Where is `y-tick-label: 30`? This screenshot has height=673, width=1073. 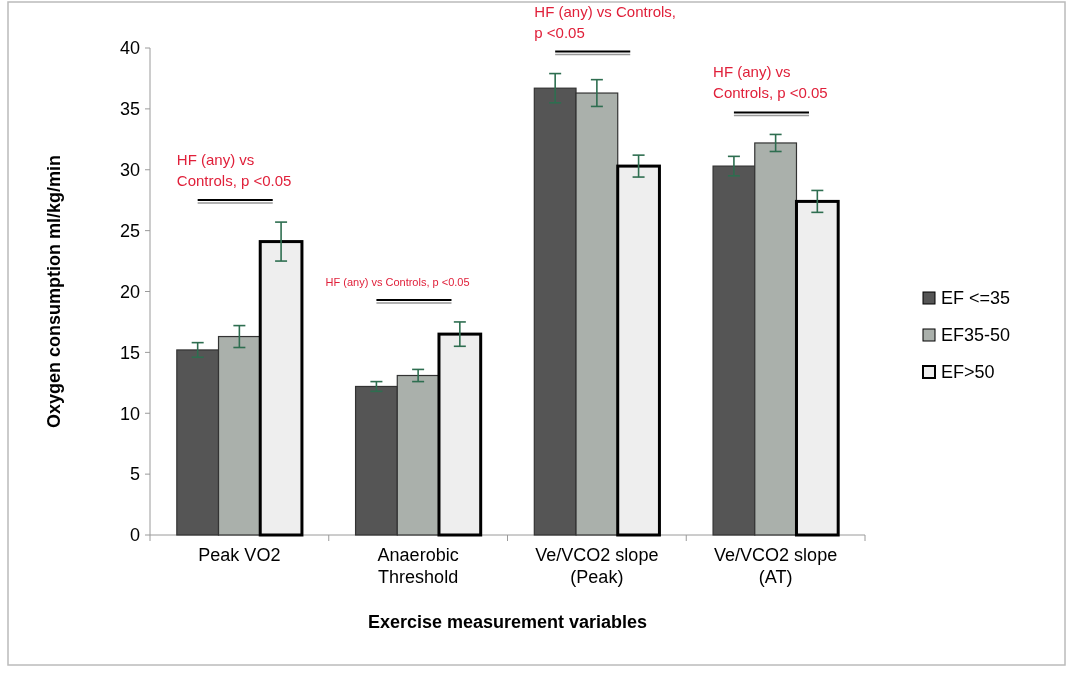
y-tick-label: 30 is located at coordinates (129, 170).